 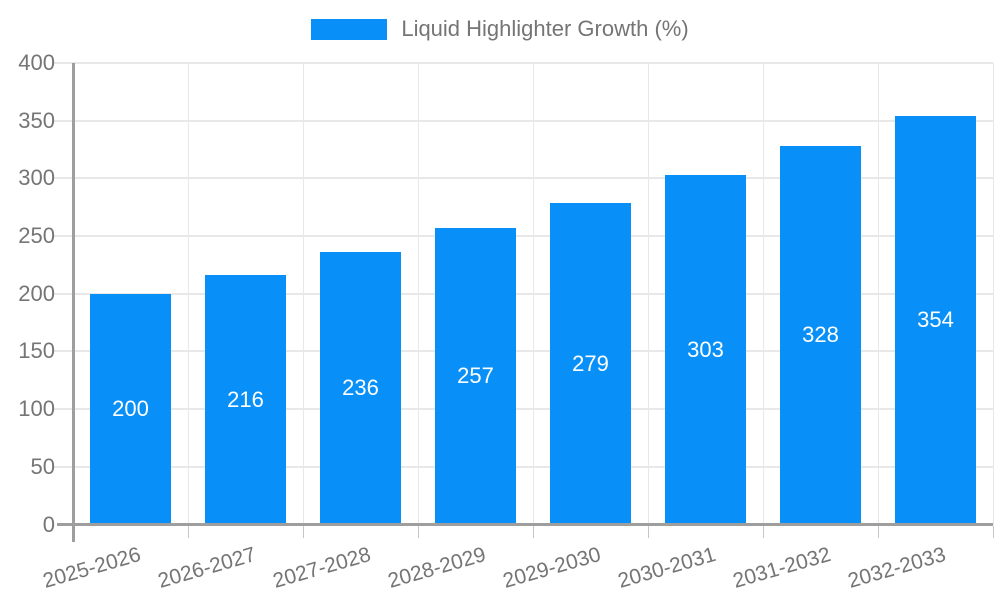 I want to click on bar-value-label: 279, so click(x=590, y=363).